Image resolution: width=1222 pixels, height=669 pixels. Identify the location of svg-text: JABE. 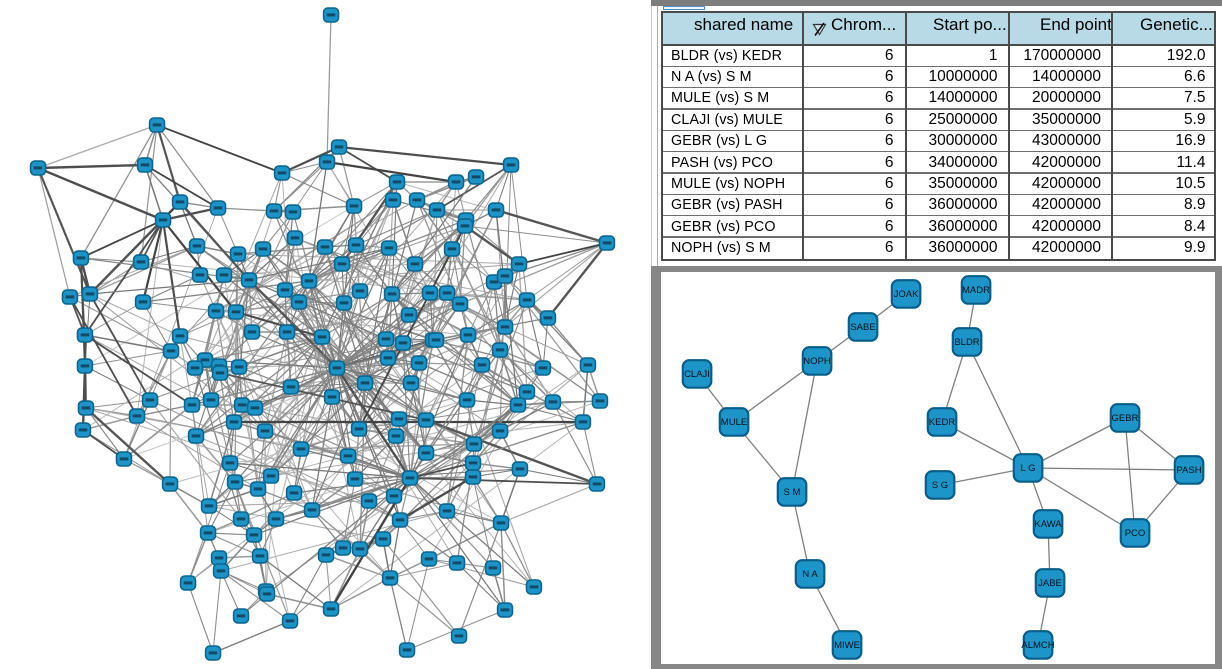
(1050, 583).